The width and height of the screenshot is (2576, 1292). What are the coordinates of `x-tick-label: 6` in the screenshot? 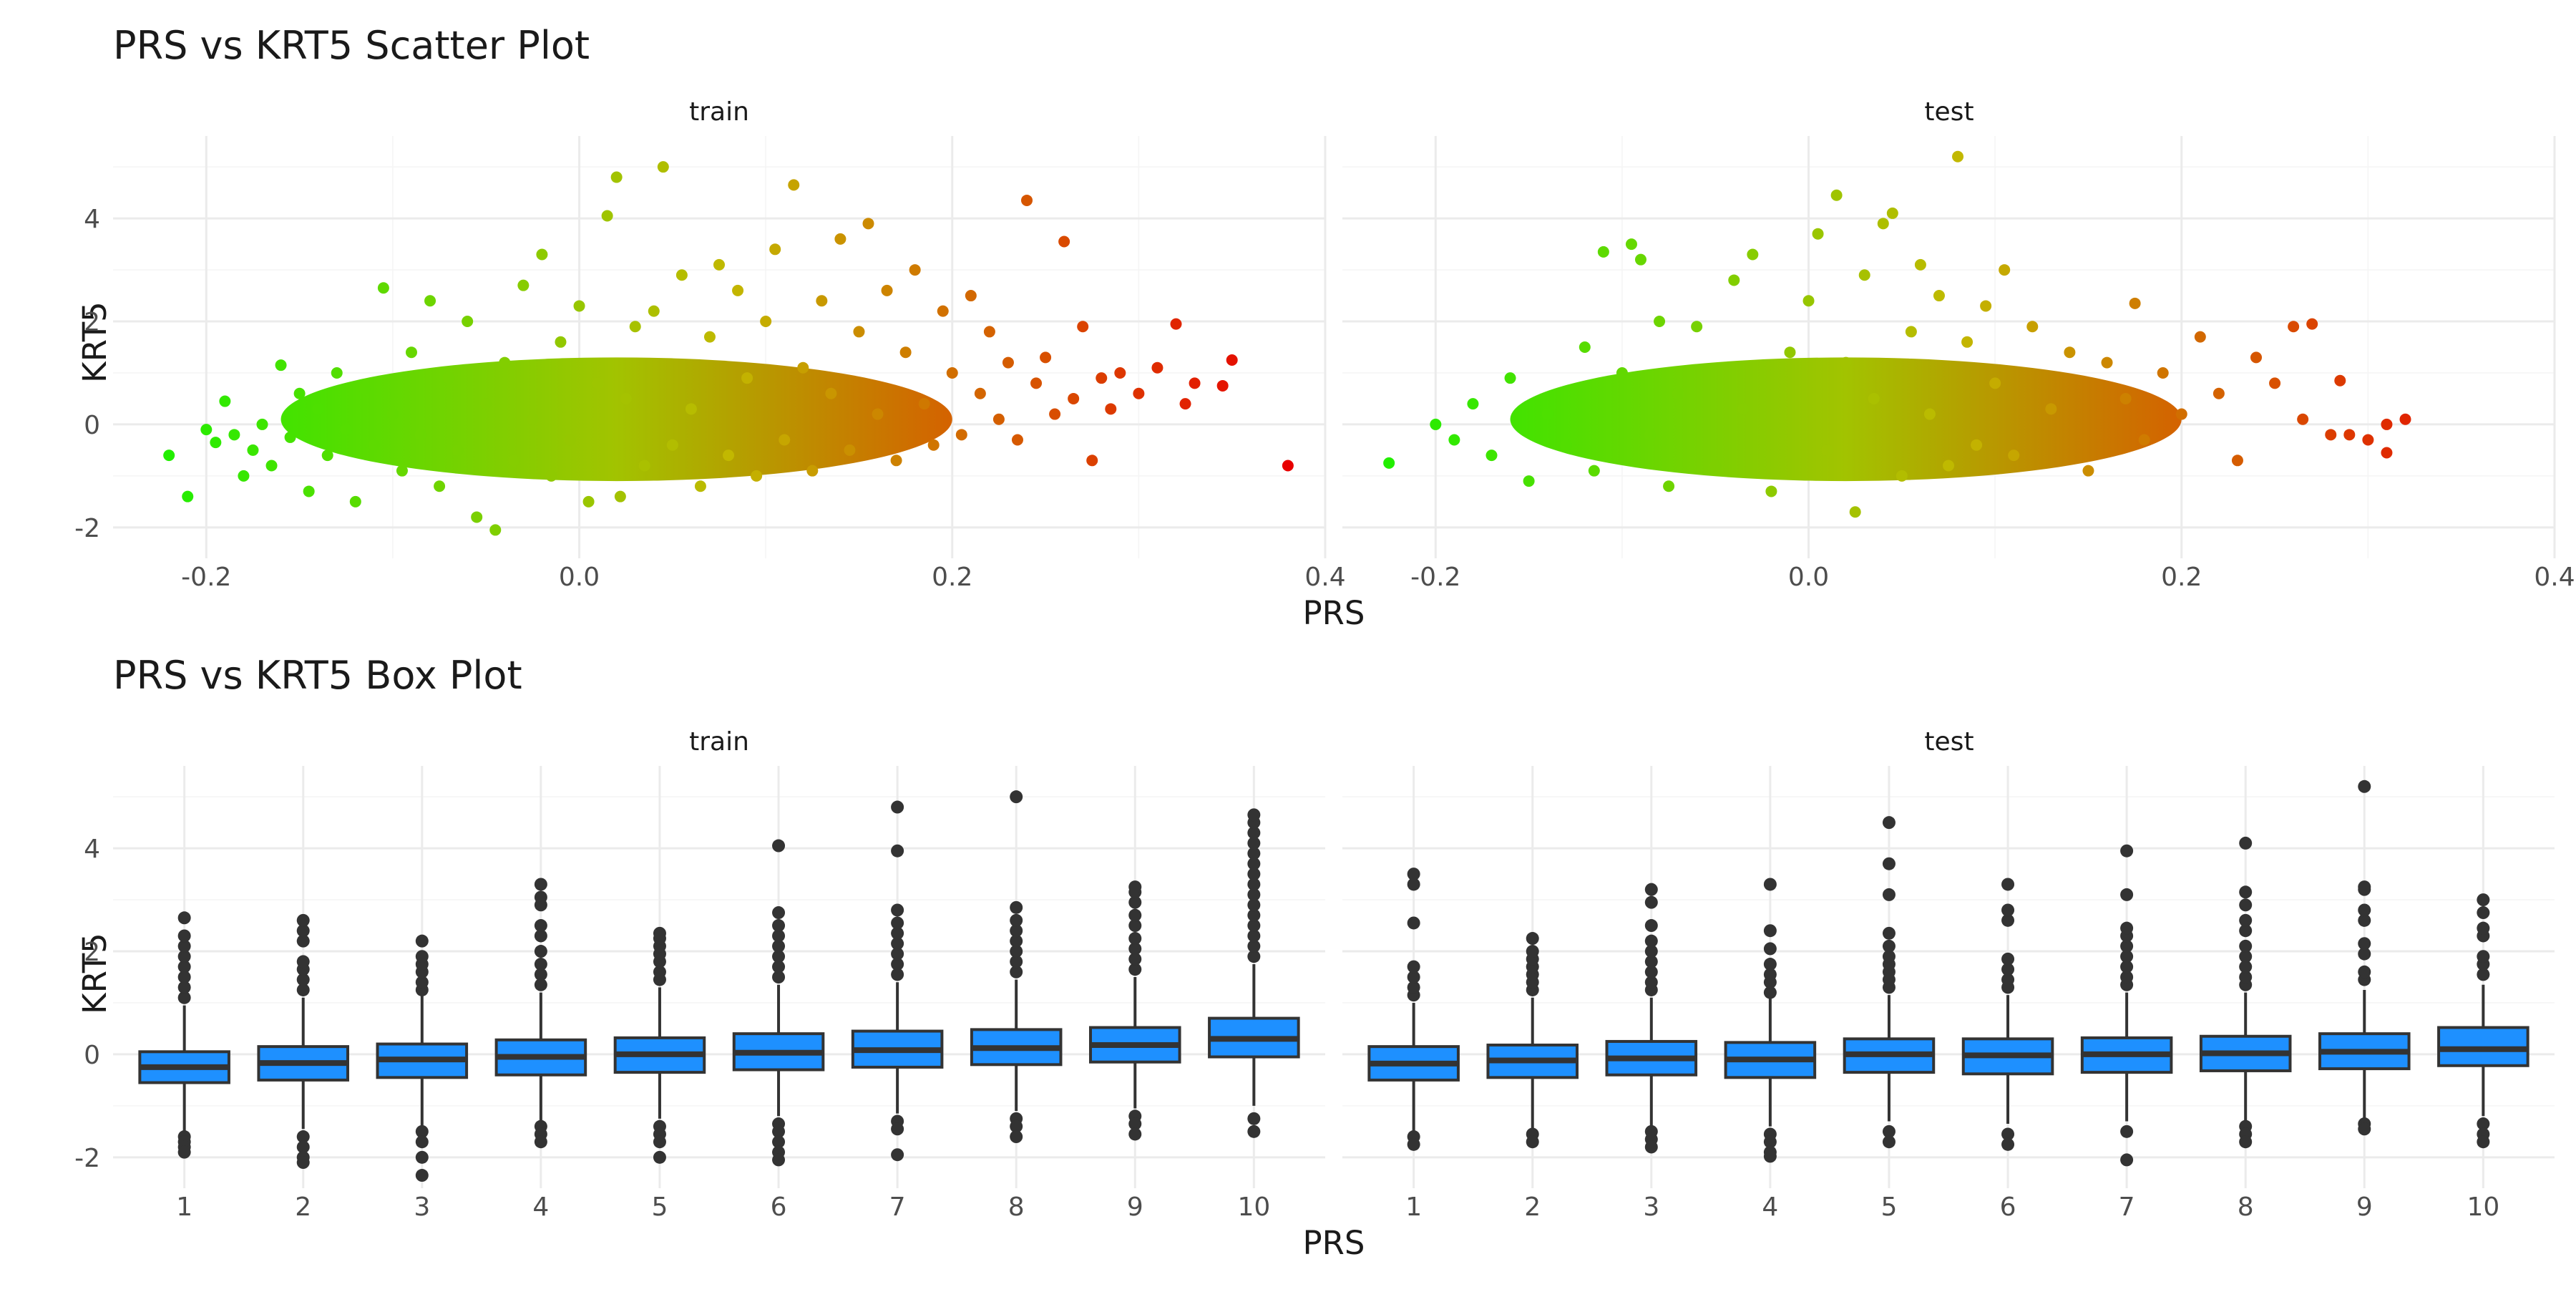 It's located at (2008, 1207).